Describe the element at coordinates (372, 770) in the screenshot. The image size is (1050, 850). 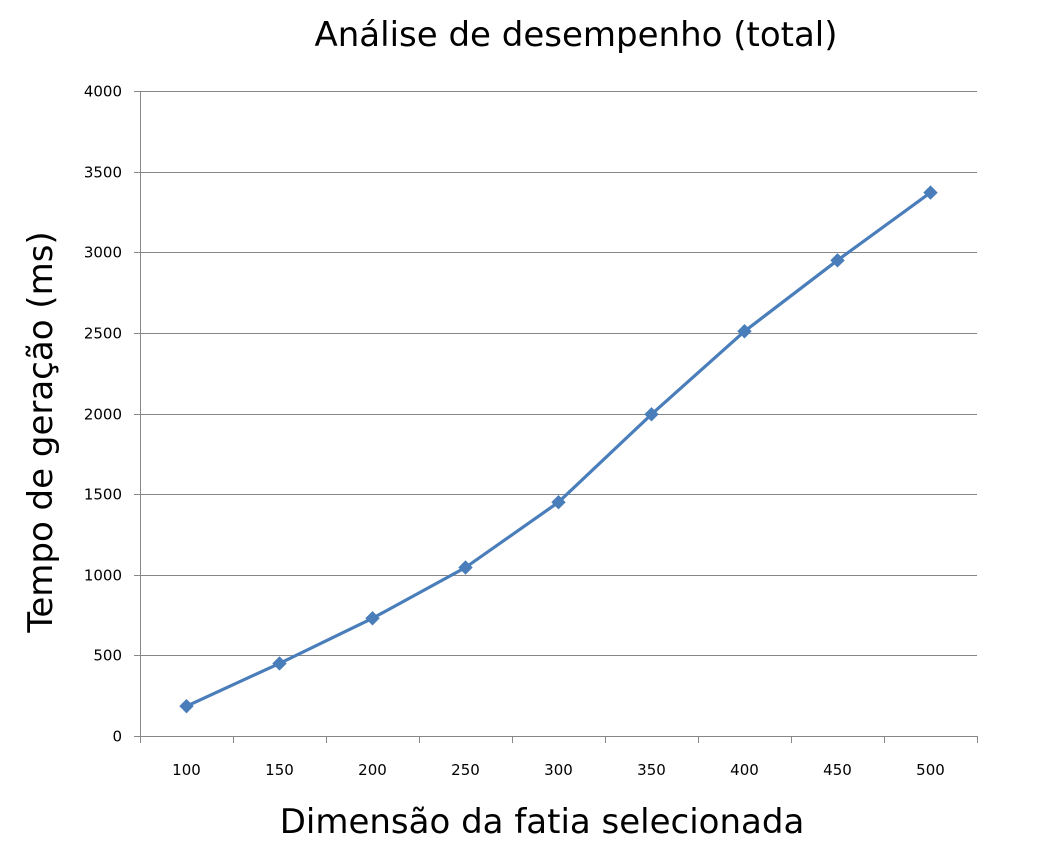
I see `x-tick-label: 200` at that location.